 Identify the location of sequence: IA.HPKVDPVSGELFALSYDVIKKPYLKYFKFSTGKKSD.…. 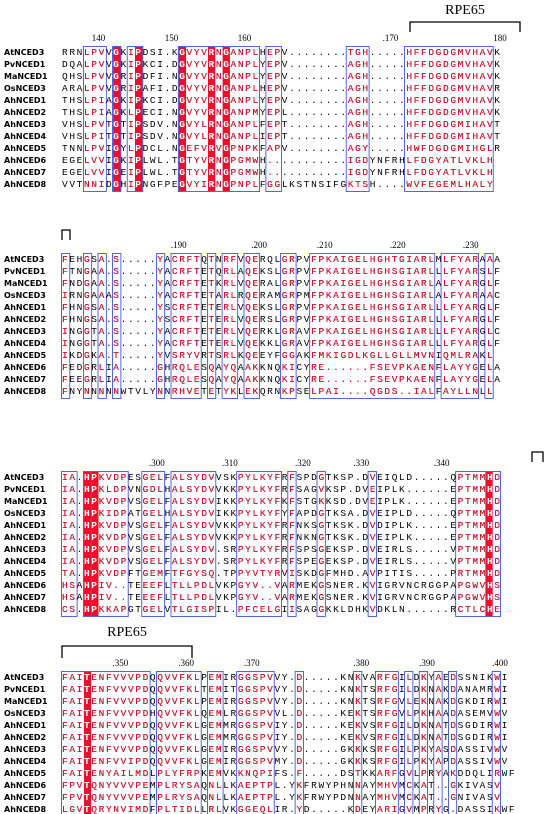
(281, 501).